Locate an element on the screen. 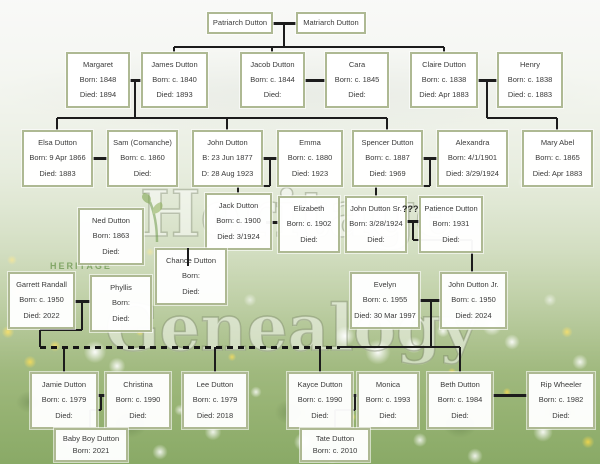  person-born: Born: c. 1902 is located at coordinates (309, 224).